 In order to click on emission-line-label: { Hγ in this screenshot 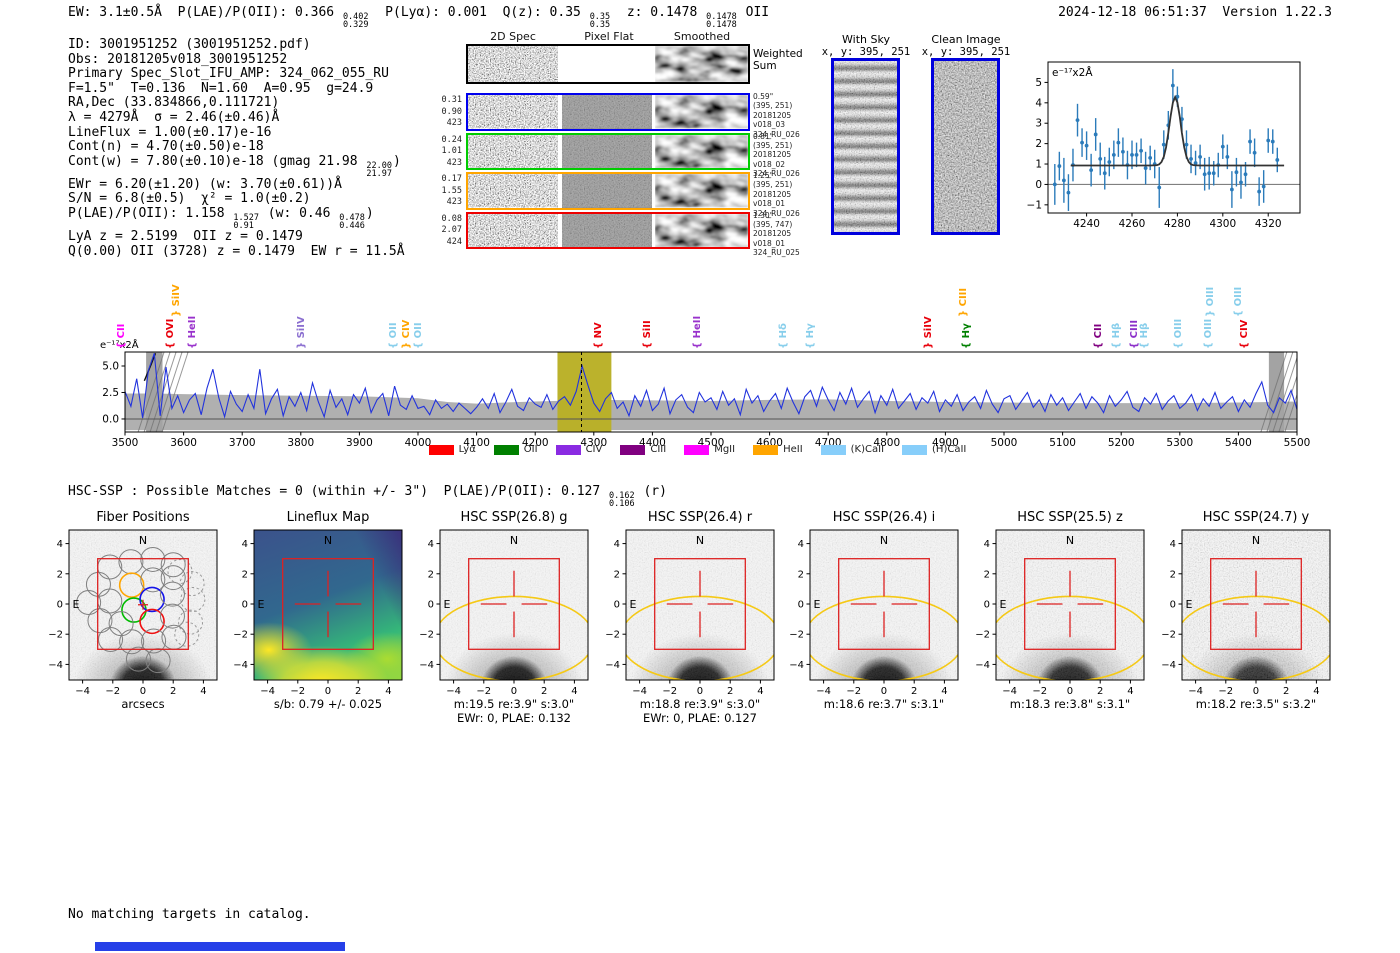, I will do `click(966, 336)`.